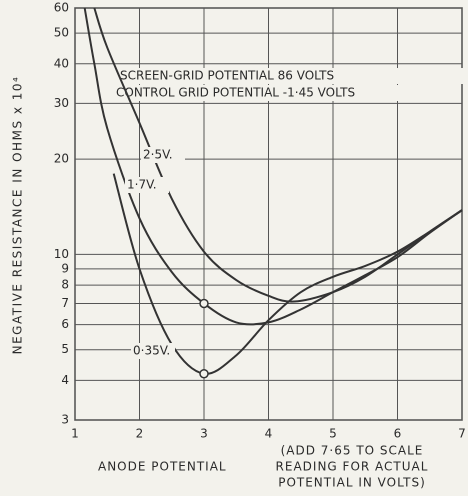  What do you see at coordinates (352, 451) in the screenshot?
I see `x-axis-note: (ADD 7·65 TO SCALE` at bounding box center [352, 451].